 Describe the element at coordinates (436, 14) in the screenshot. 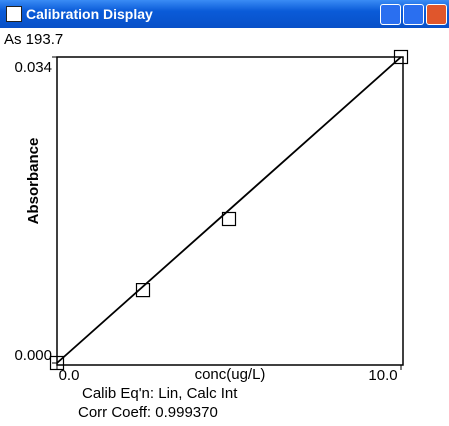

I see `close-button` at that location.